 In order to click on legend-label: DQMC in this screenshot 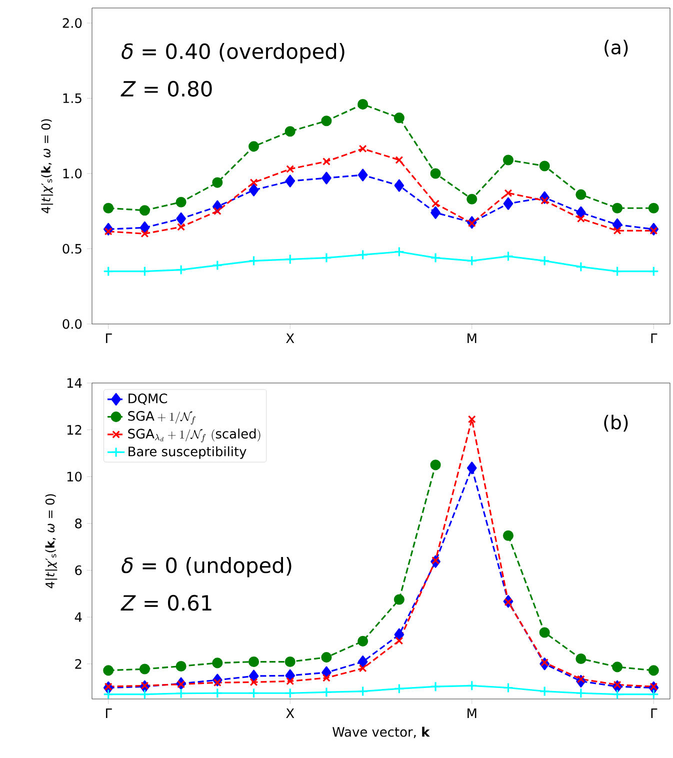, I will do `click(148, 399)`.